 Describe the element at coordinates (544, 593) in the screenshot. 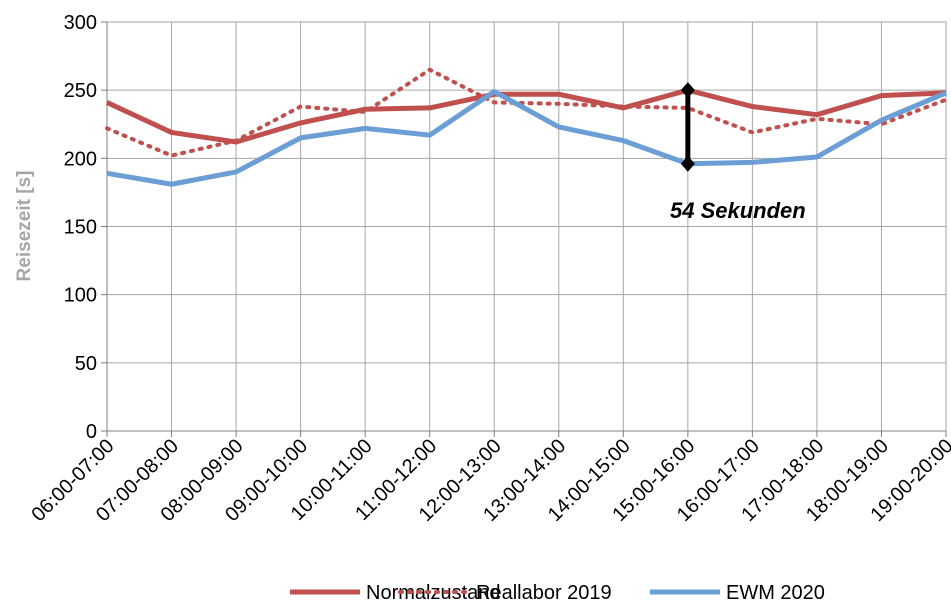

I see `legend-label: Reallabor 2019` at that location.